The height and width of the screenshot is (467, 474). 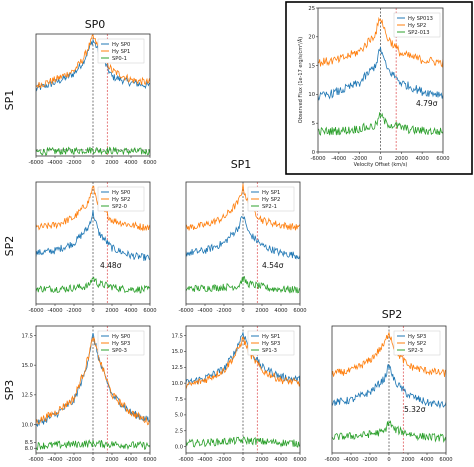 I want to click on significance-label: 4.79σ, so click(x=427, y=103).